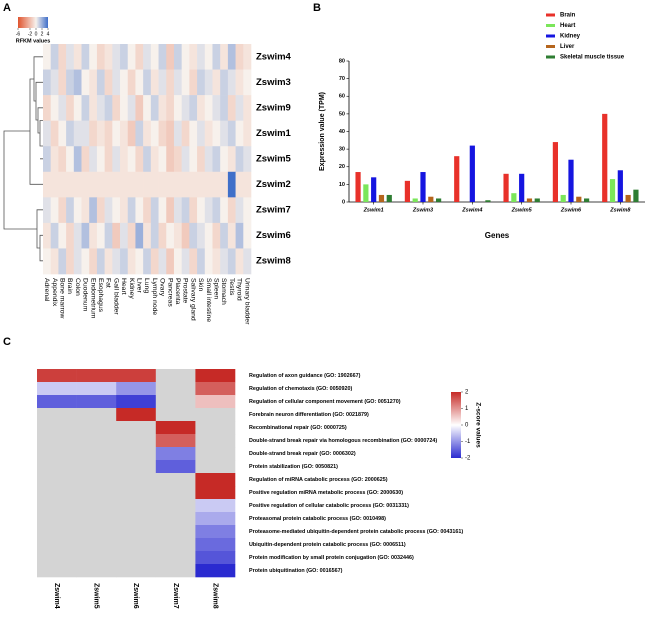  What do you see at coordinates (239, 289) in the screenshot?
I see `column-label: Thyroid` at bounding box center [239, 289].